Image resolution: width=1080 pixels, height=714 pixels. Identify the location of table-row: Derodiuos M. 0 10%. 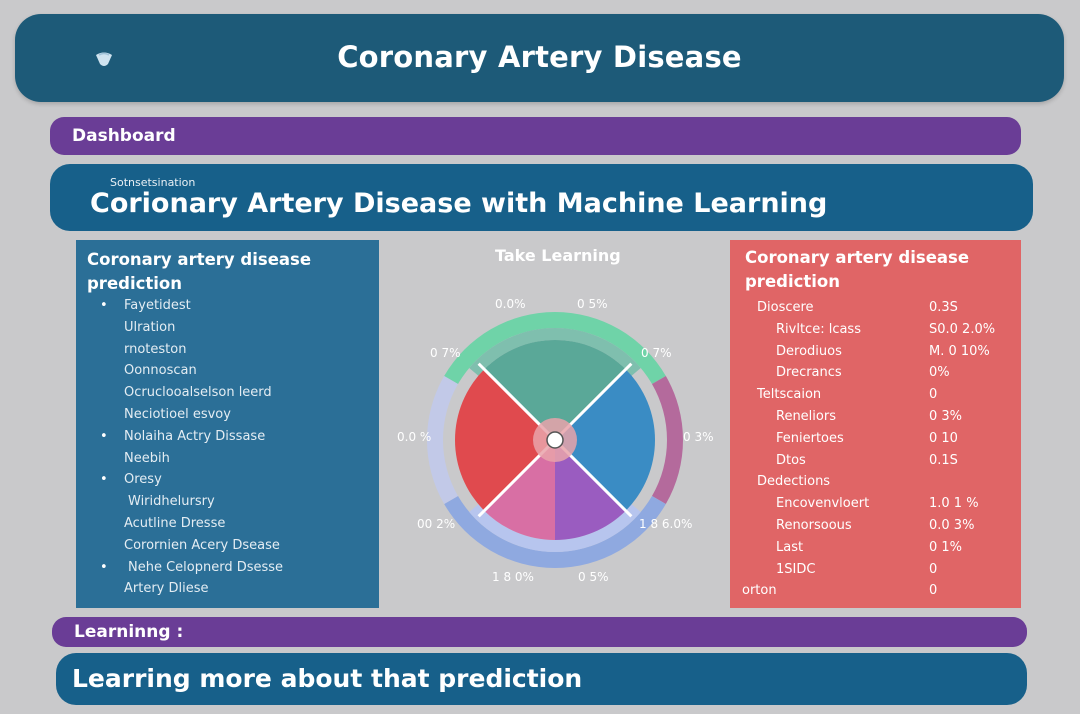
(875, 354).